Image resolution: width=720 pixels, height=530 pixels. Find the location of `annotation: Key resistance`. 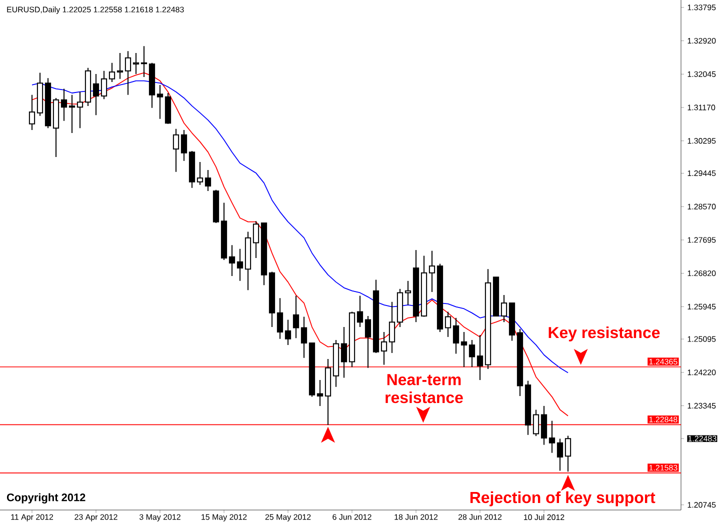

annotation: Key resistance is located at coordinates (604, 334).